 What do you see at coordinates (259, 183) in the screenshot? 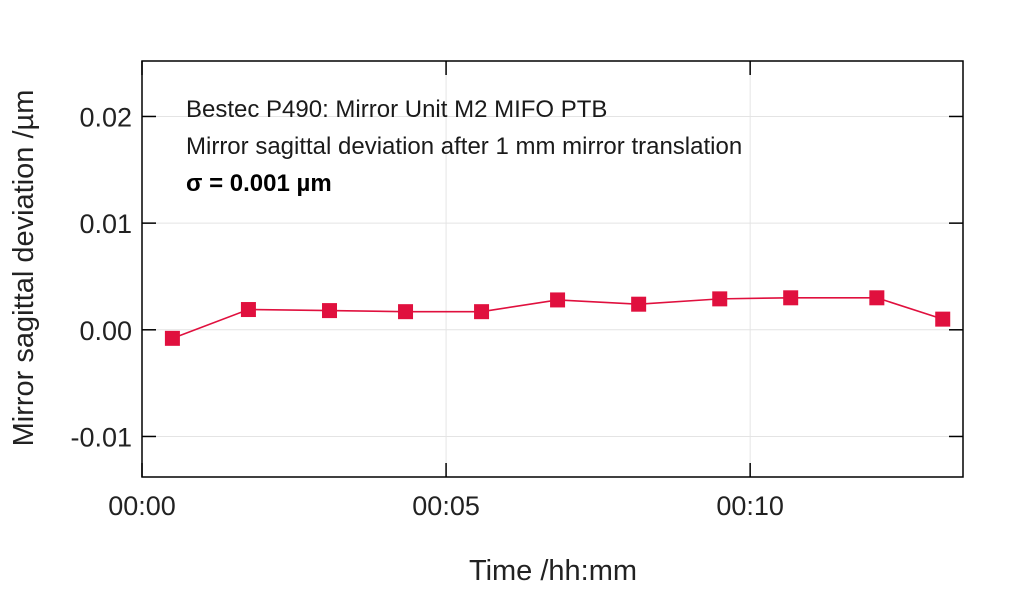
I see `annotation-sigma: σ = 0.001 µm` at bounding box center [259, 183].